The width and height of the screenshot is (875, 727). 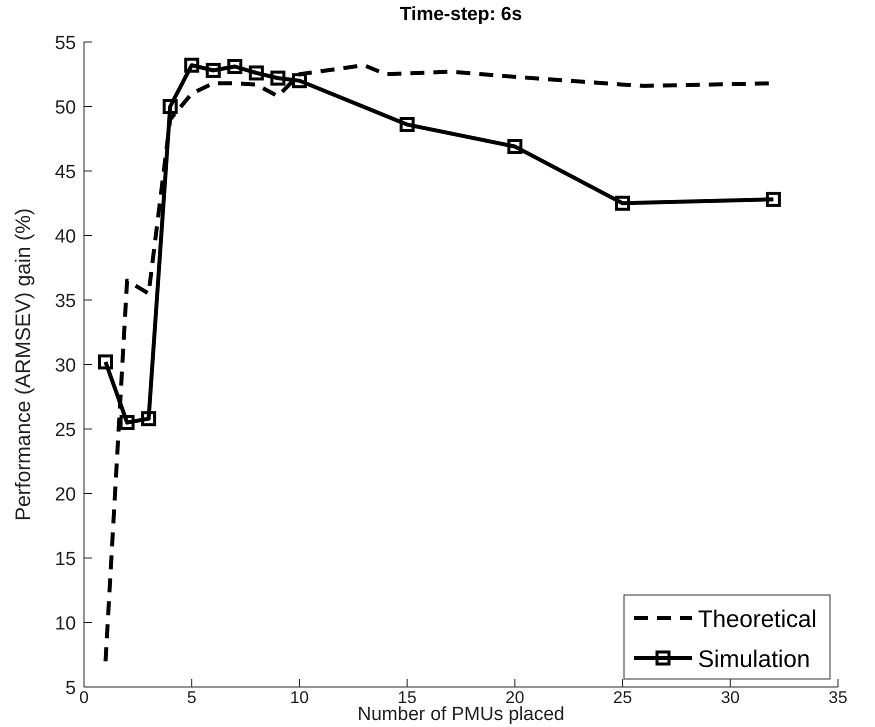 What do you see at coordinates (622, 697) in the screenshot?
I see `x-tick-label: 25` at bounding box center [622, 697].